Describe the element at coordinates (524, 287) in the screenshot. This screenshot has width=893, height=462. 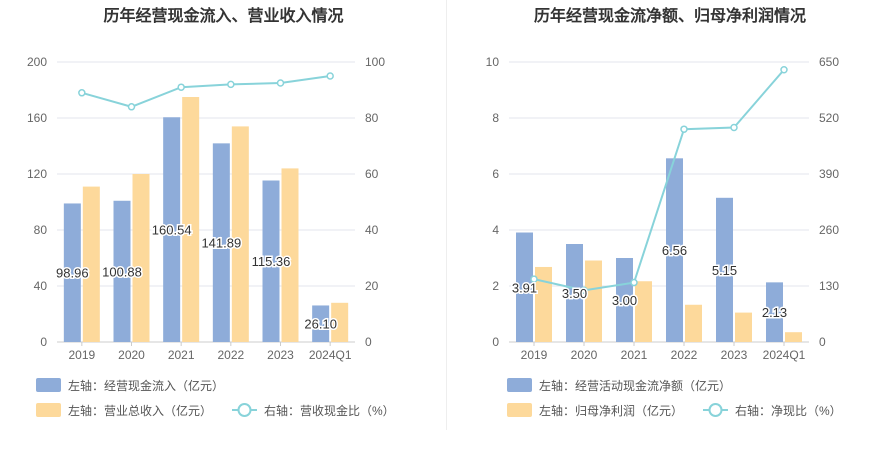
I see `data-label: 3.91` at that location.